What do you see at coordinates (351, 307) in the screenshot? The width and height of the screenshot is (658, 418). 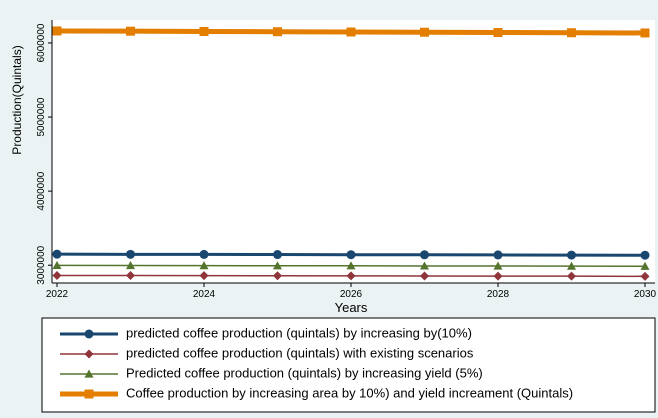 I see `x-axis-label: Years` at bounding box center [351, 307].